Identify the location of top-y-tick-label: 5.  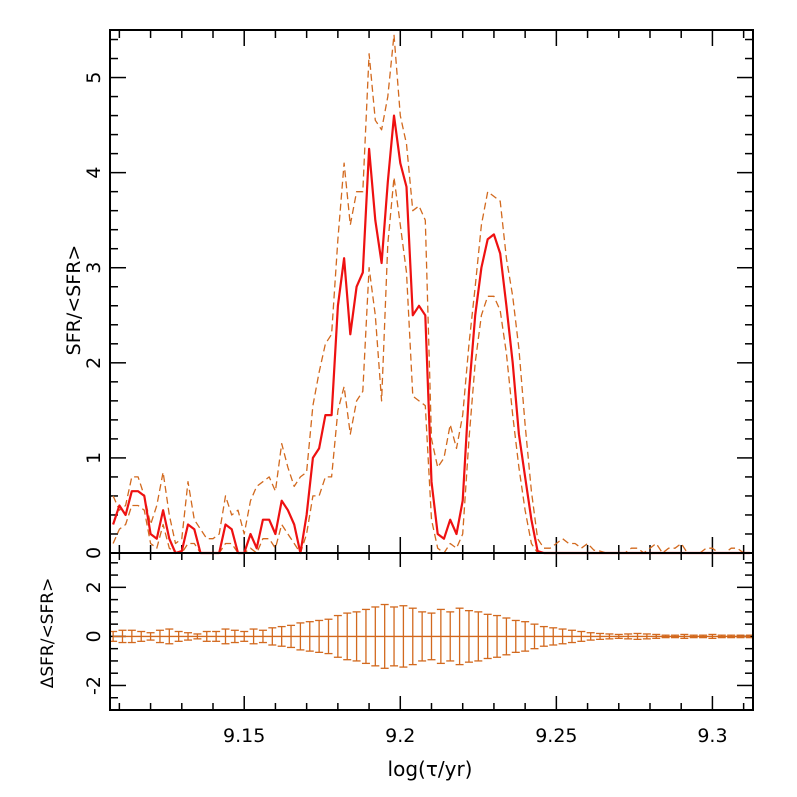
(94, 77).